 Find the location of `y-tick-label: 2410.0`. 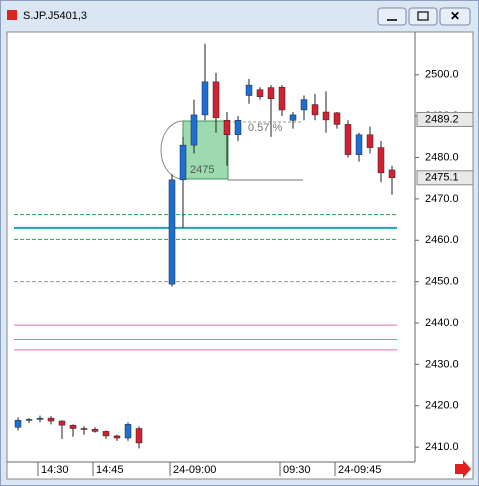

y-tick-label: 2410.0 is located at coordinates (442, 447).